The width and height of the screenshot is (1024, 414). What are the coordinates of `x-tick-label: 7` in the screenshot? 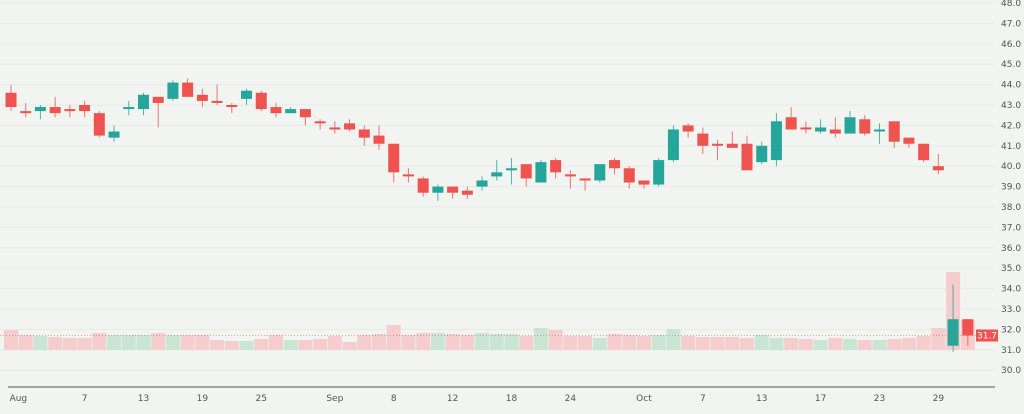 It's located at (703, 399).